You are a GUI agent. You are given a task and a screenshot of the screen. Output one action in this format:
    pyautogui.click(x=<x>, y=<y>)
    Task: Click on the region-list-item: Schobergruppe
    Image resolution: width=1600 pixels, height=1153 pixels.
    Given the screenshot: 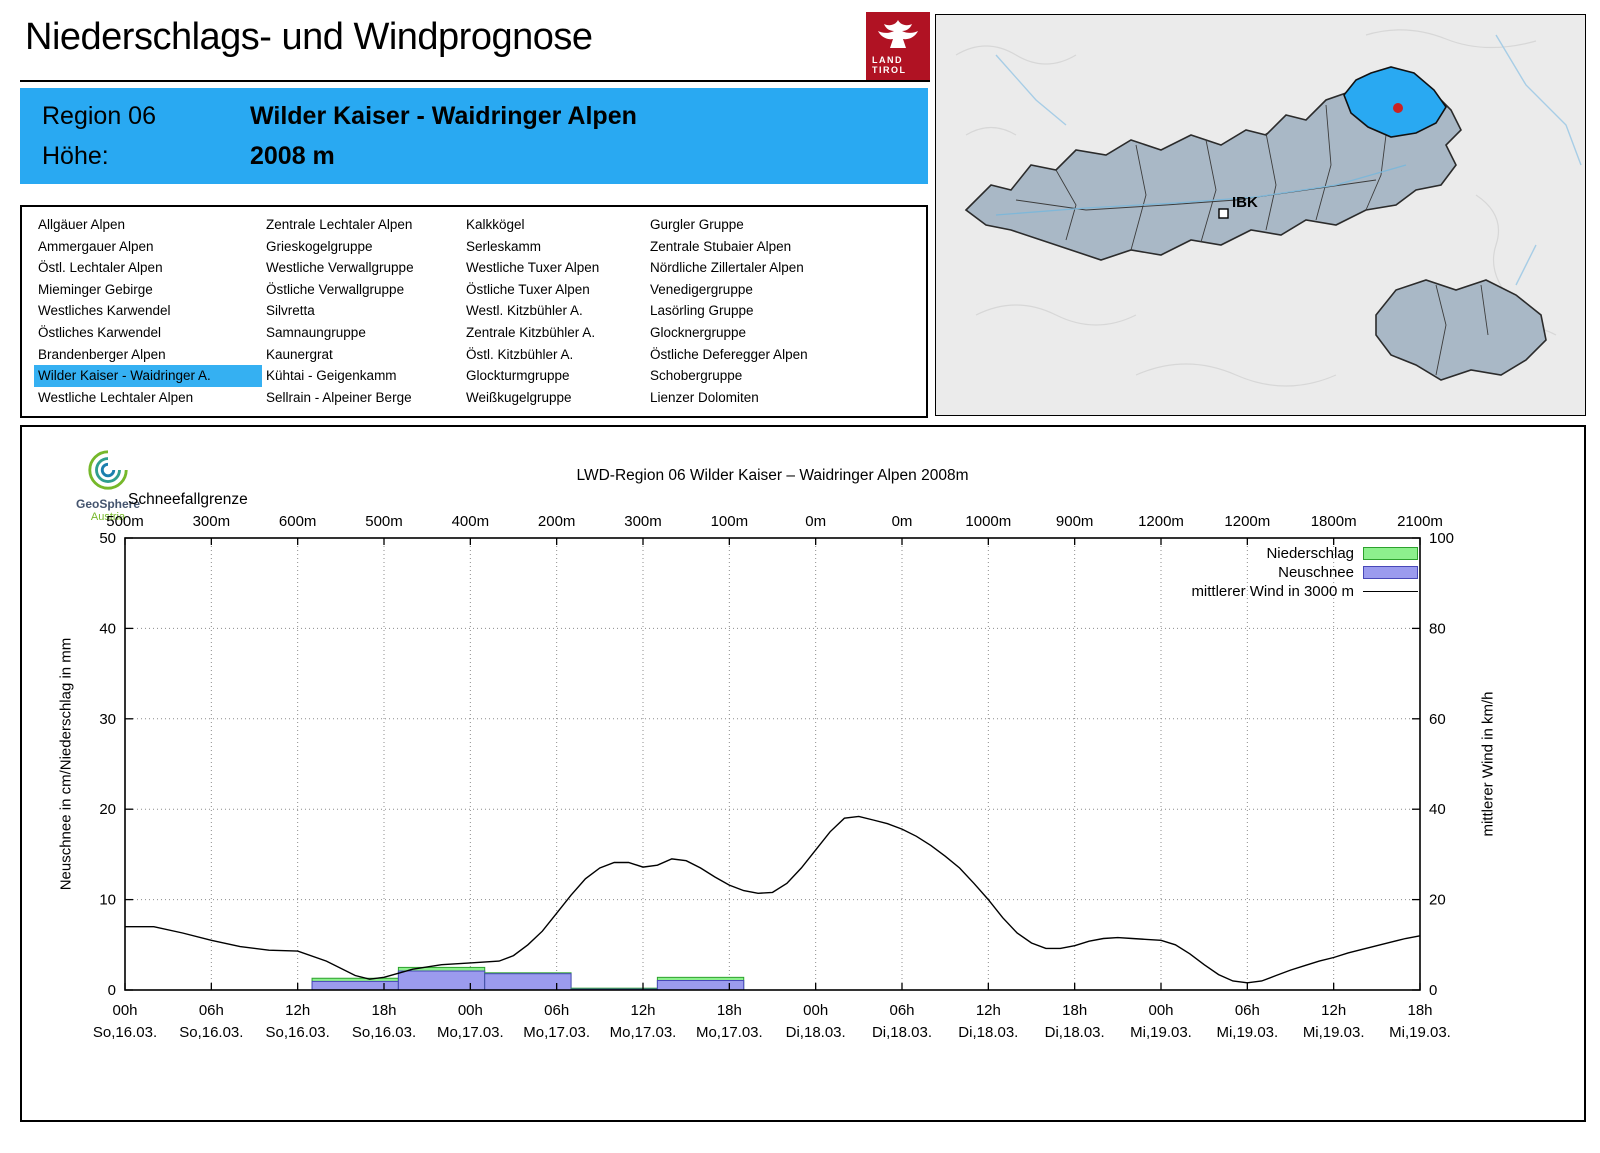 What is the action you would take?
    pyautogui.click(x=696, y=376)
    